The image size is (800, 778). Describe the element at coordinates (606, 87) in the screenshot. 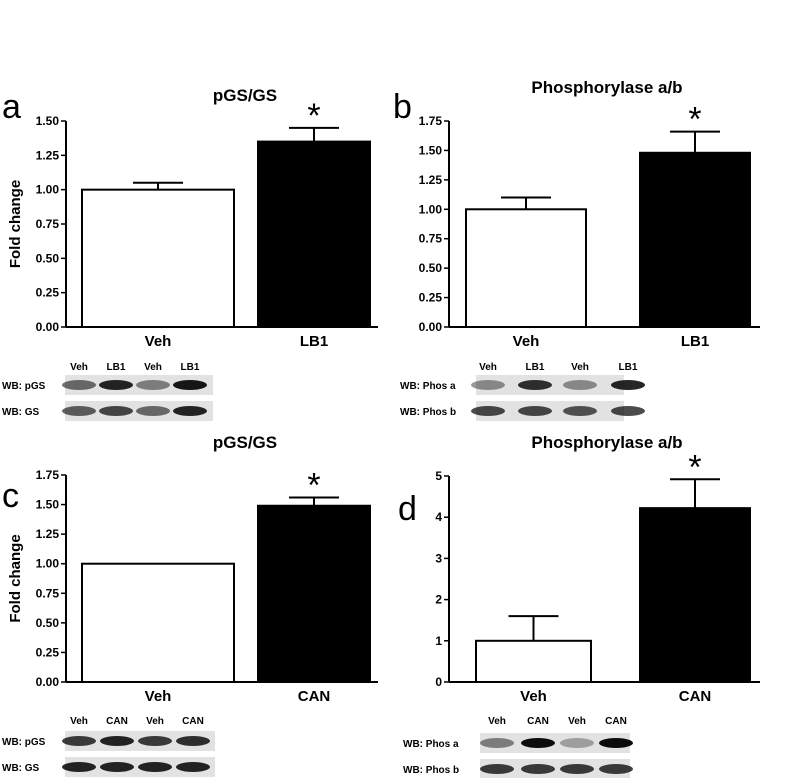

I see `panel-title: Phosphorylase a/b` at that location.